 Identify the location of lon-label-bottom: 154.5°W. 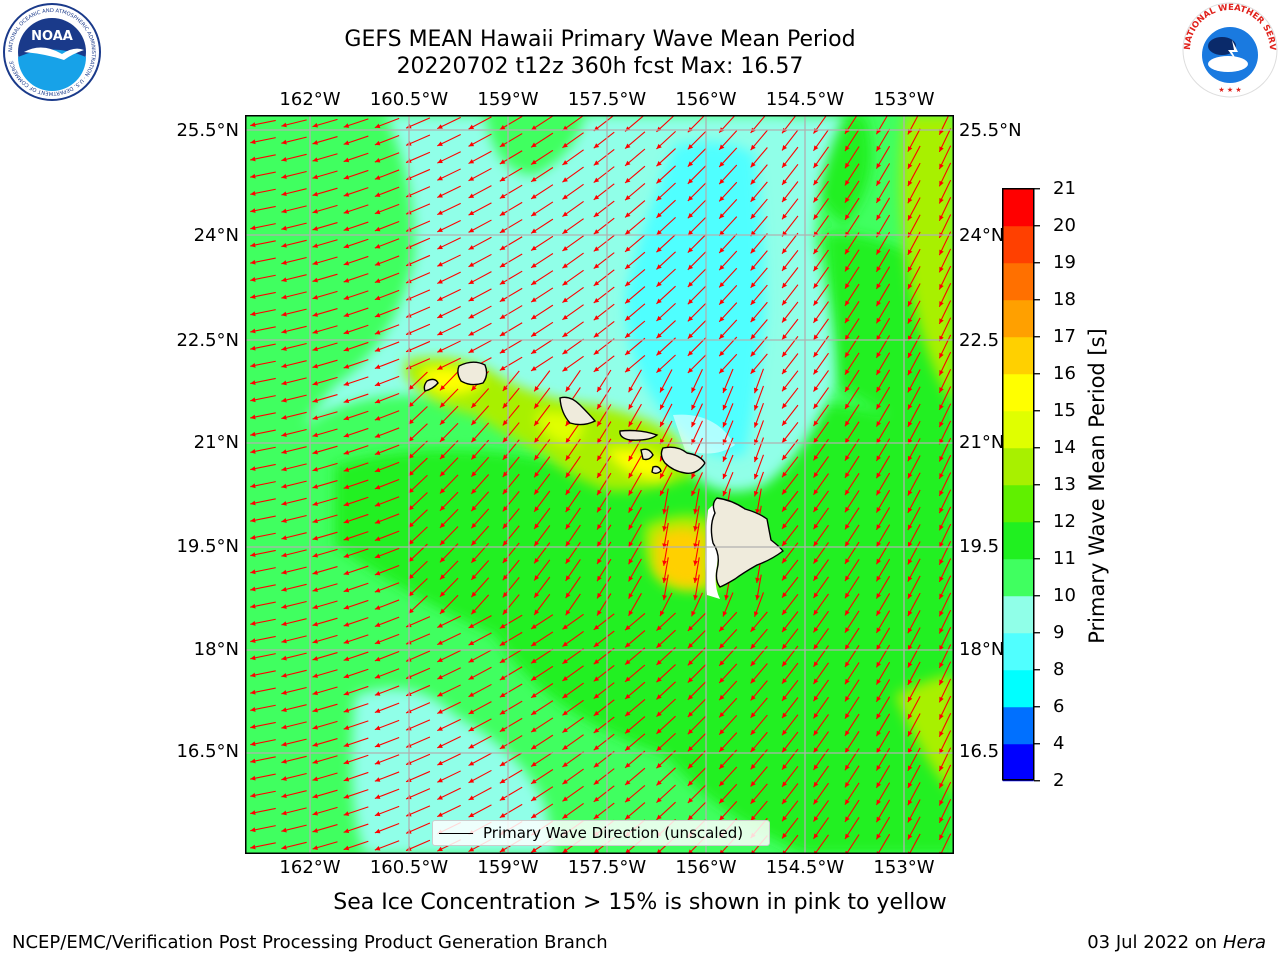
(805, 867).